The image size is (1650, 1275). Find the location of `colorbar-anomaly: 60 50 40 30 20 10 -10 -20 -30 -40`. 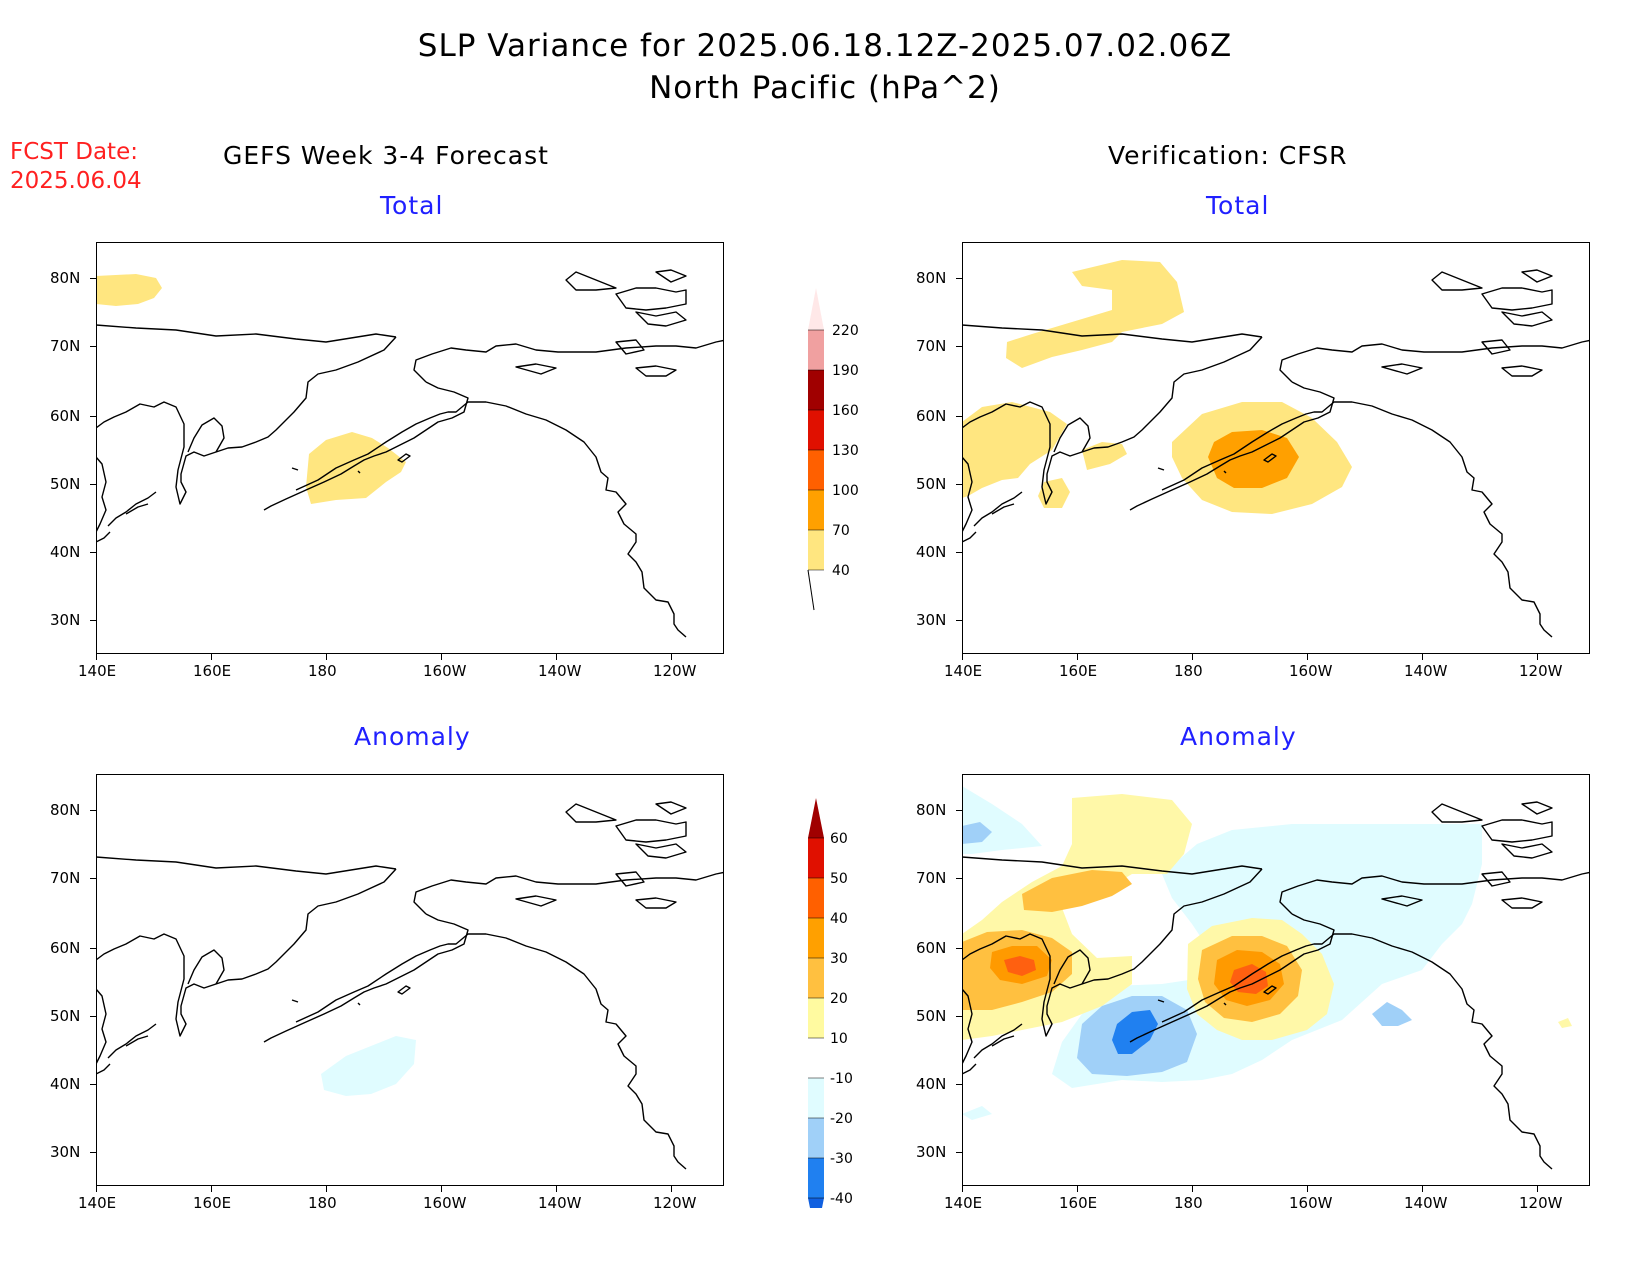

colorbar-anomaly: 60 50 40 30 20 10 -10 -20 -30 -40 is located at coordinates (830, 1003).